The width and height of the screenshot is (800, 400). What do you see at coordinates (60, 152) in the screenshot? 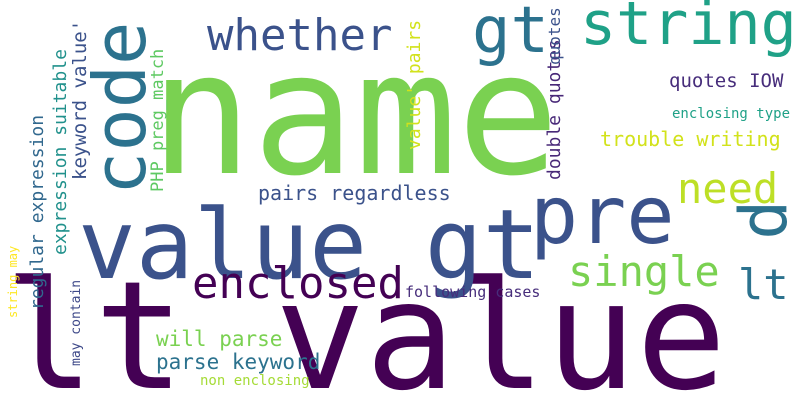
I see `word-expression-suitable: expression suitable` at bounding box center [60, 152].